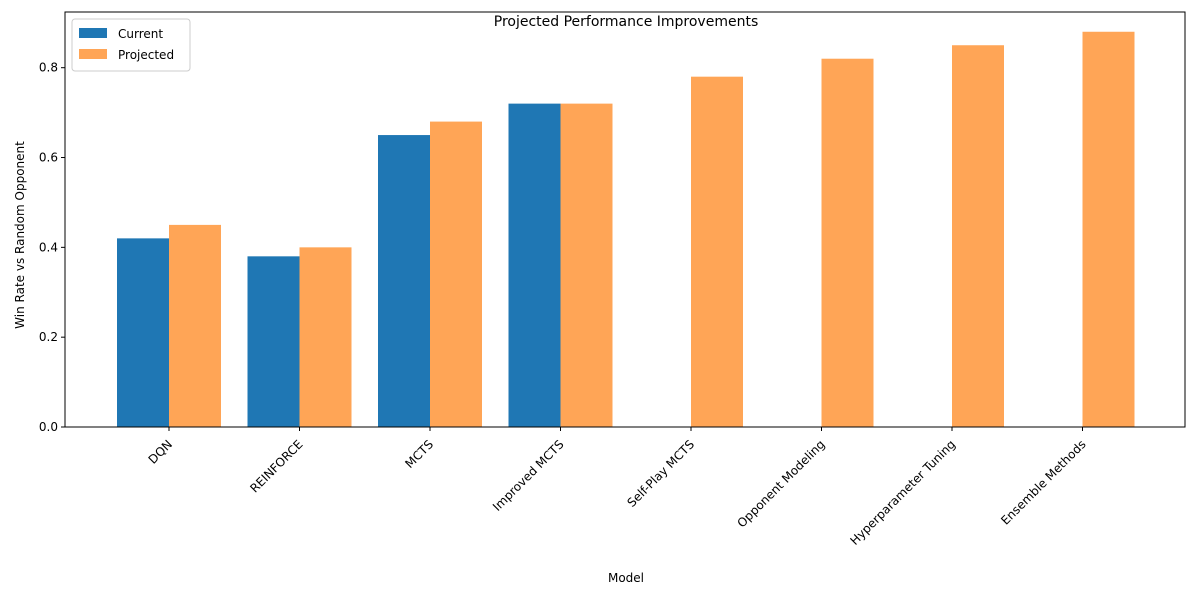 The height and width of the screenshot is (600, 1200). What do you see at coordinates (48, 158) in the screenshot?
I see `y-tick-label: 0.6` at bounding box center [48, 158].